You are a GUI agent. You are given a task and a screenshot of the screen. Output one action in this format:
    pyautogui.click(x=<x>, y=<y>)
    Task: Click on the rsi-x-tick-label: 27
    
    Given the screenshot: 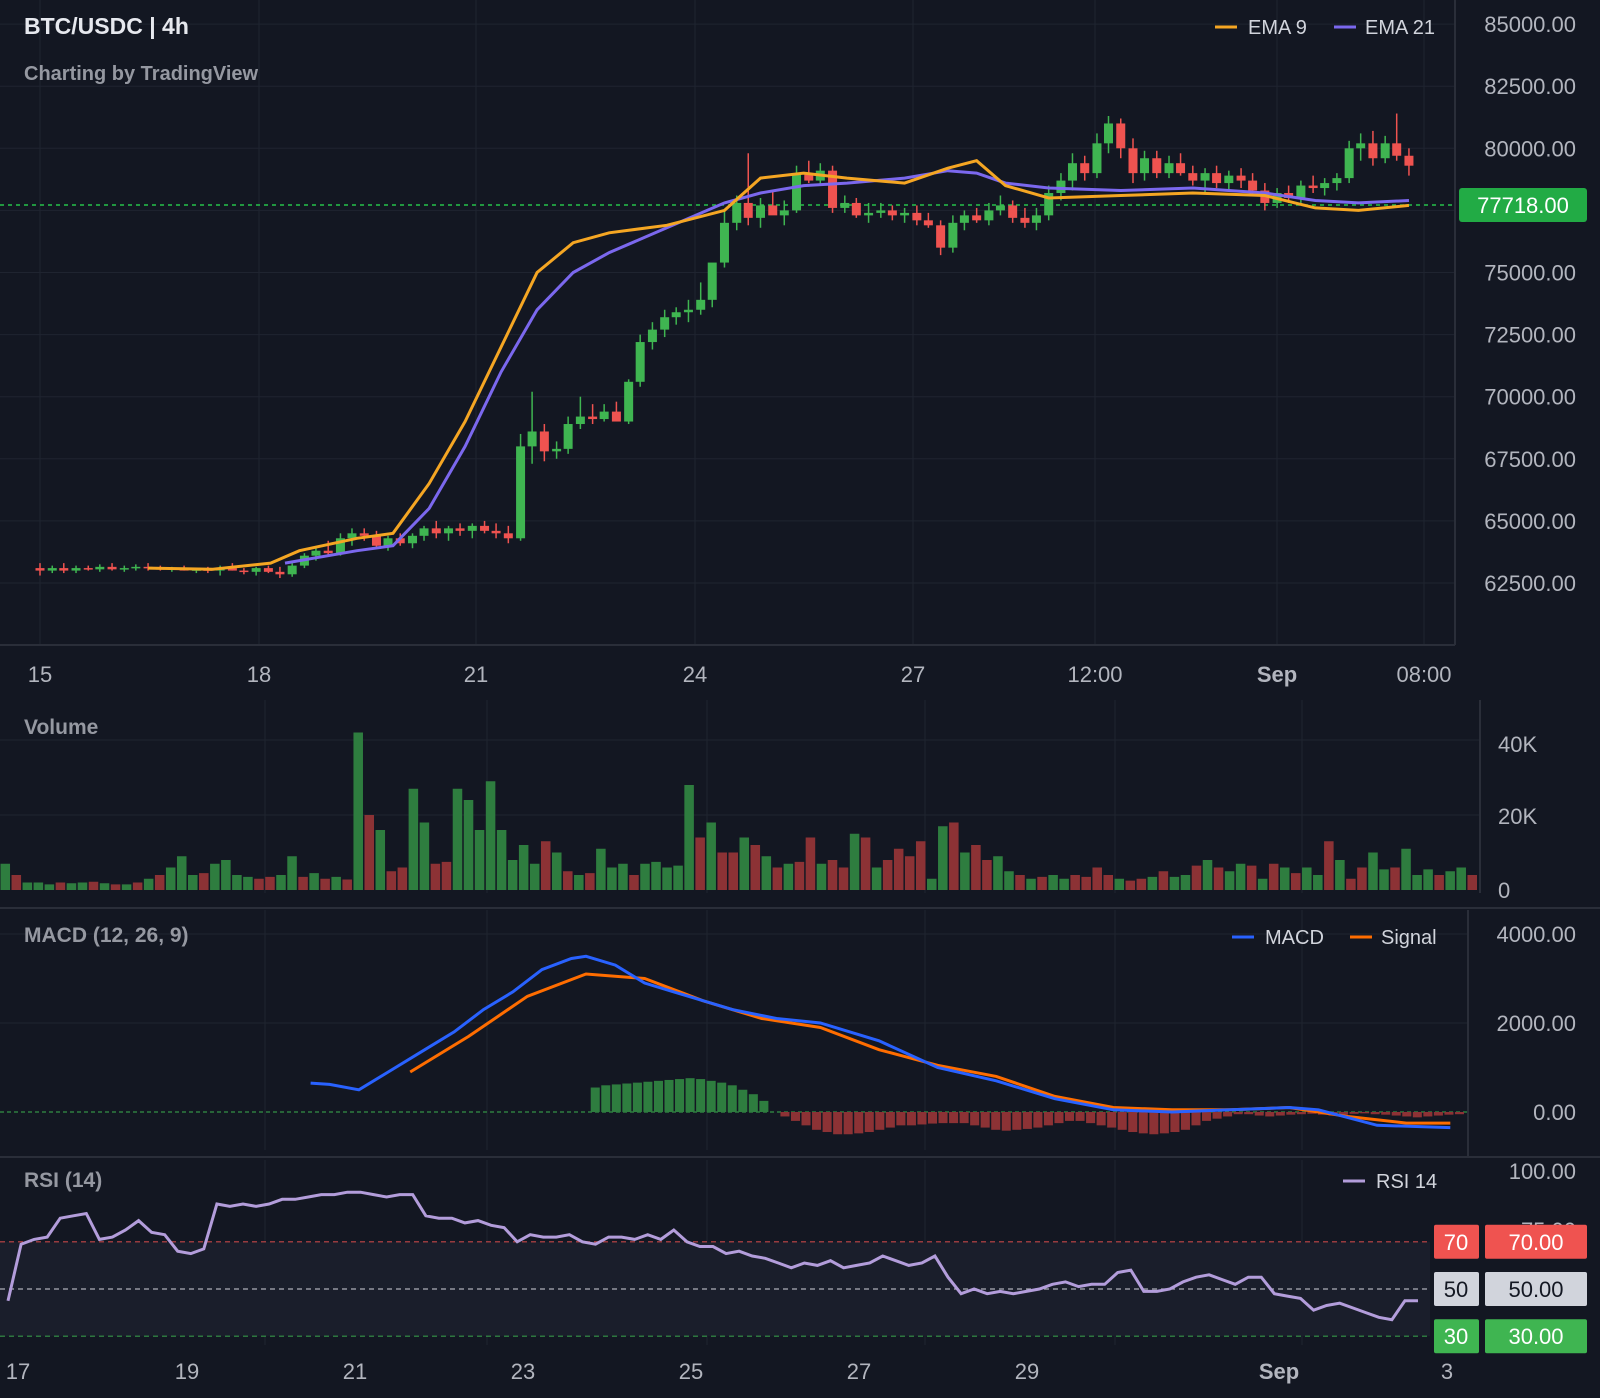 What is the action you would take?
    pyautogui.click(x=859, y=1371)
    